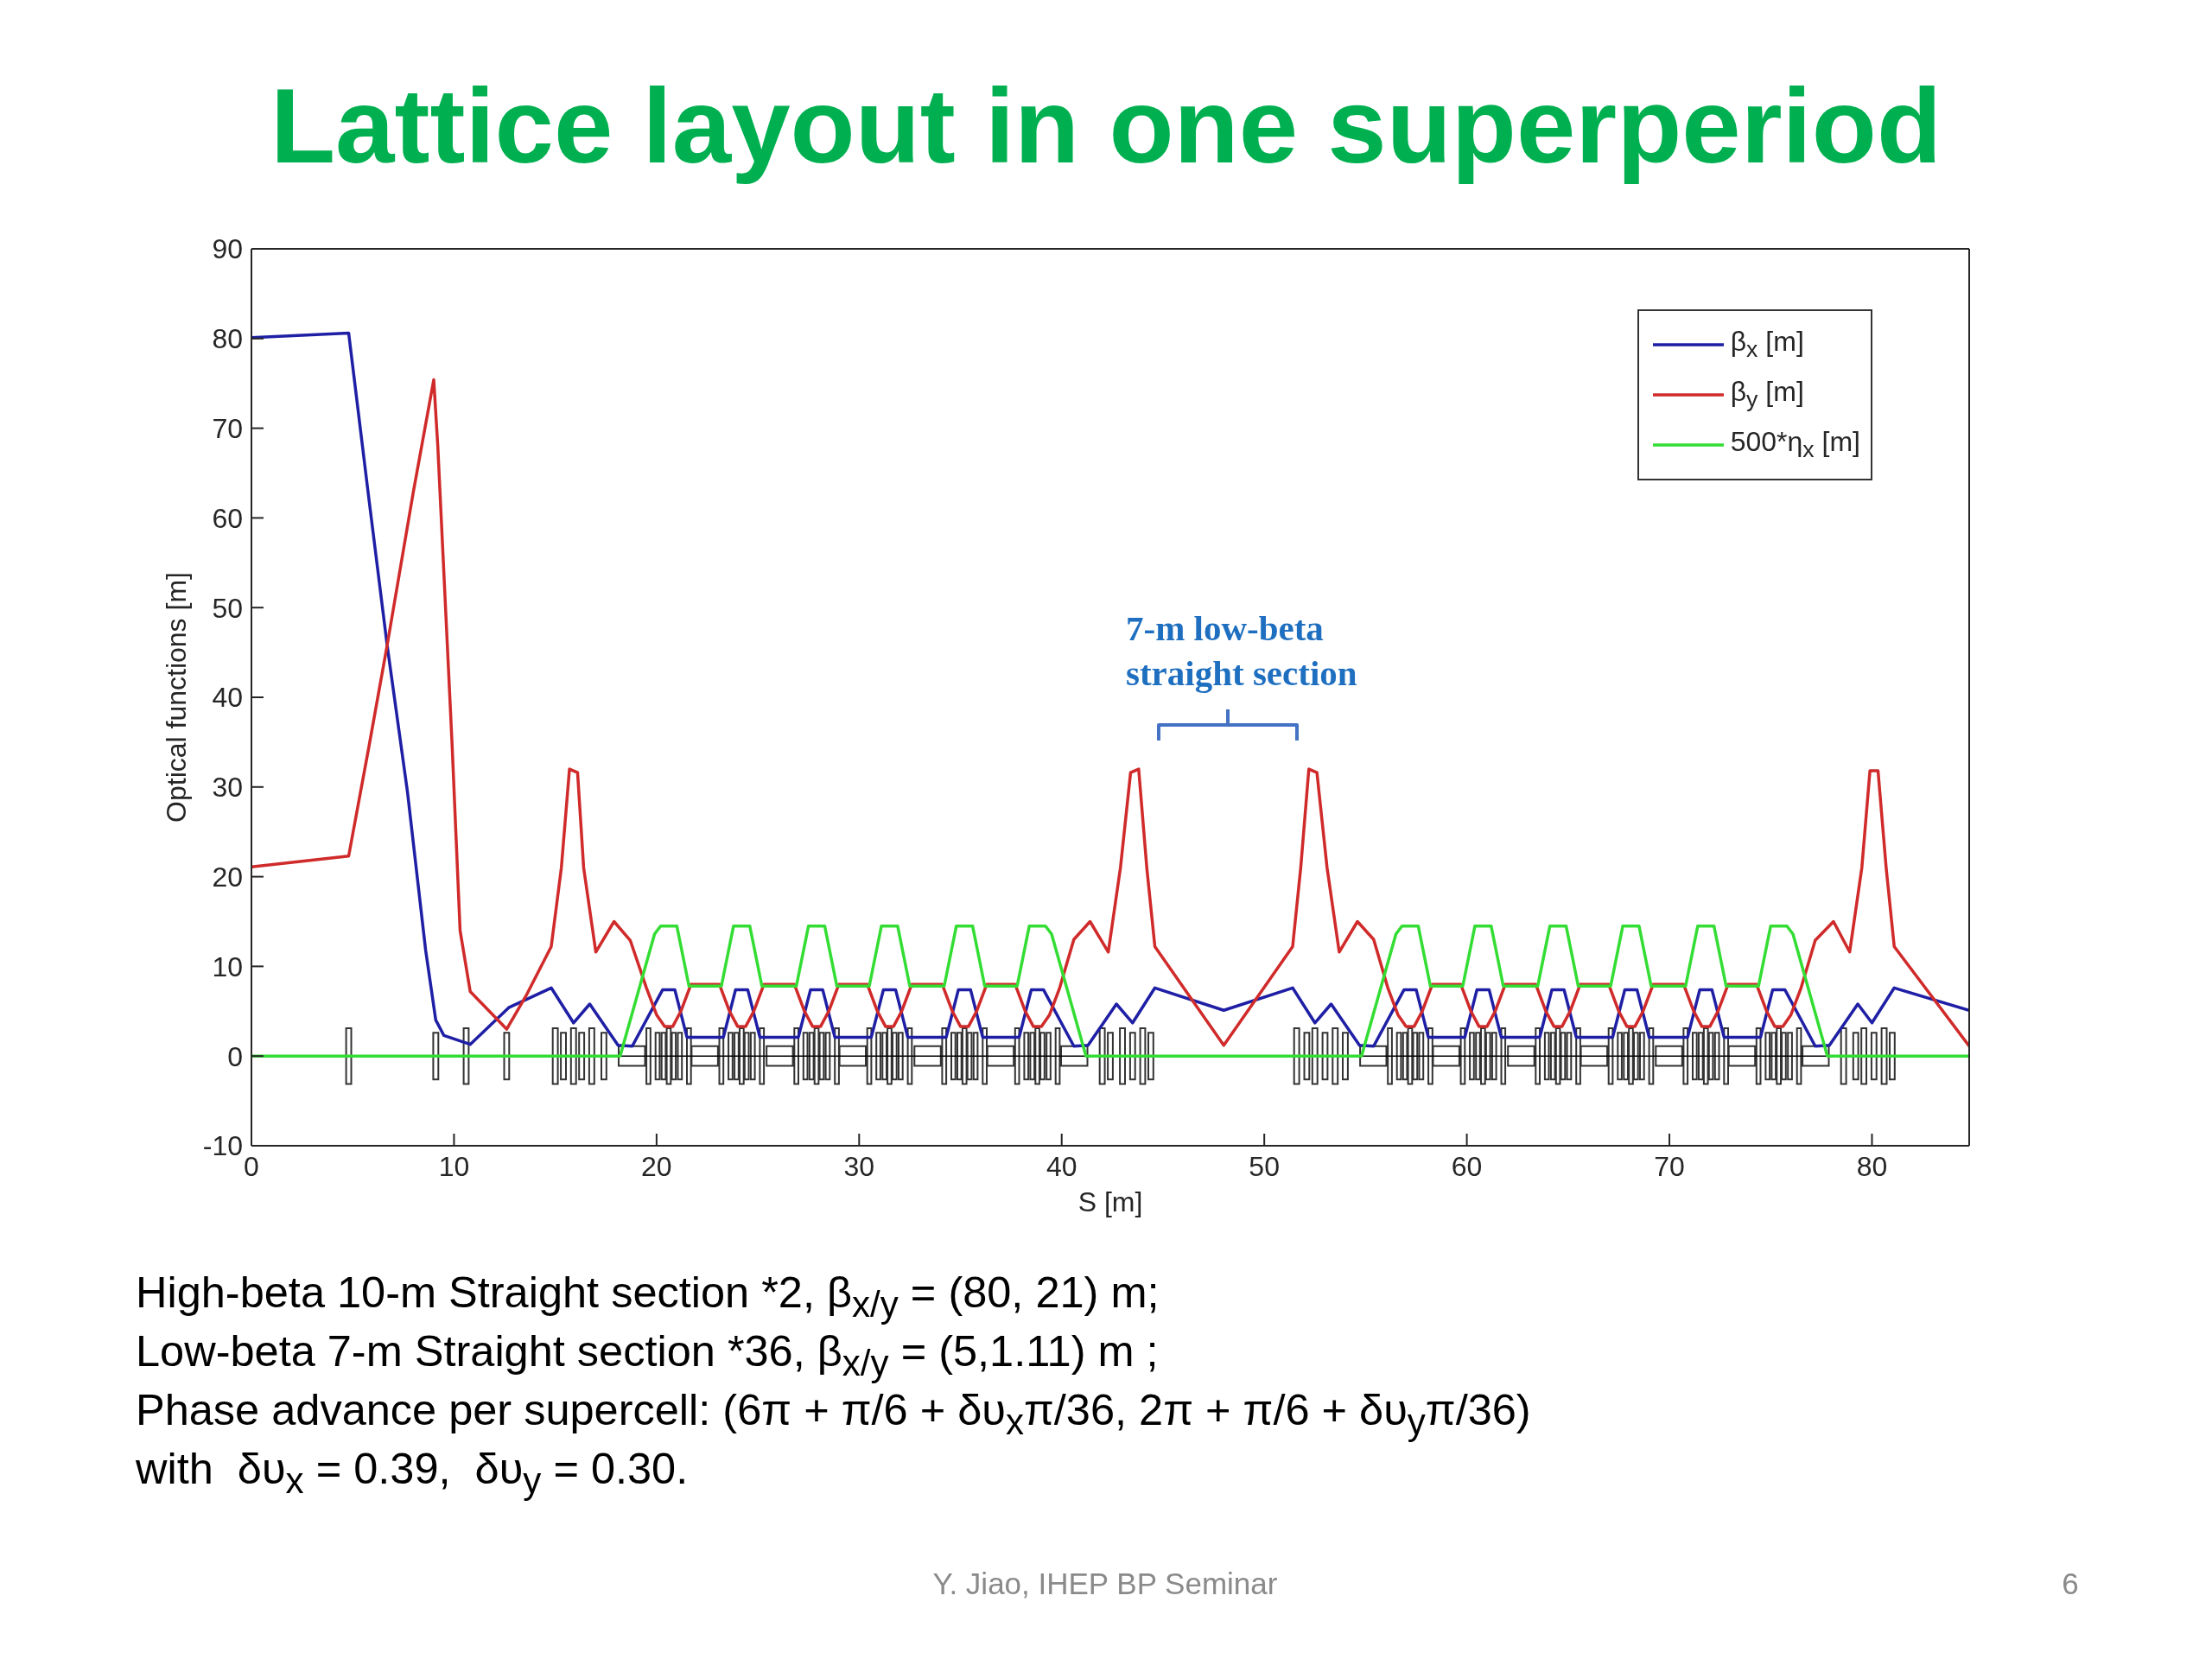 The height and width of the screenshot is (1659, 2212). Describe the element at coordinates (656, 1166) in the screenshot. I see `x-tick-label: 20` at that location.